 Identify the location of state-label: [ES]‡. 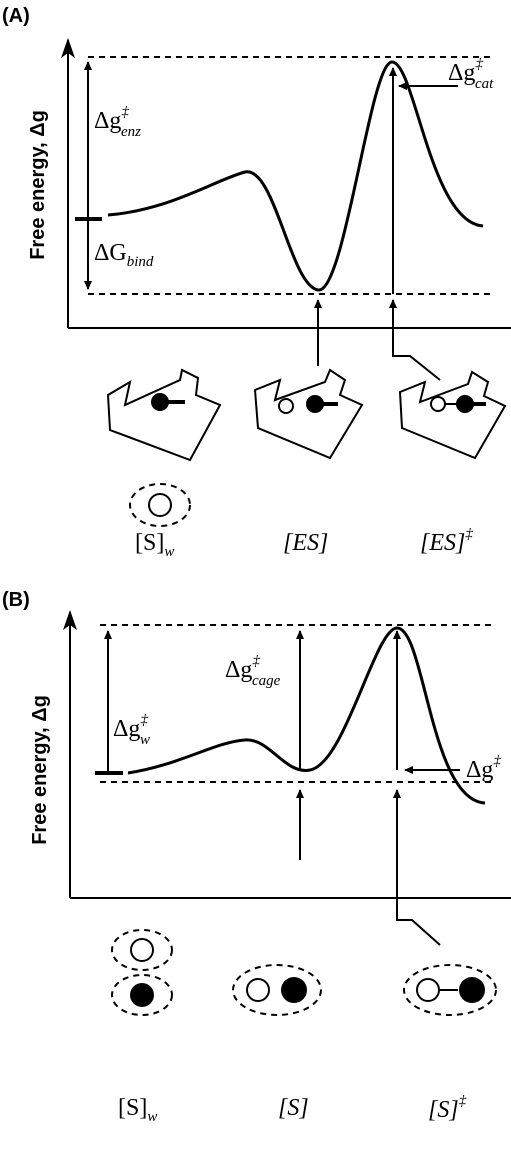
(446, 541).